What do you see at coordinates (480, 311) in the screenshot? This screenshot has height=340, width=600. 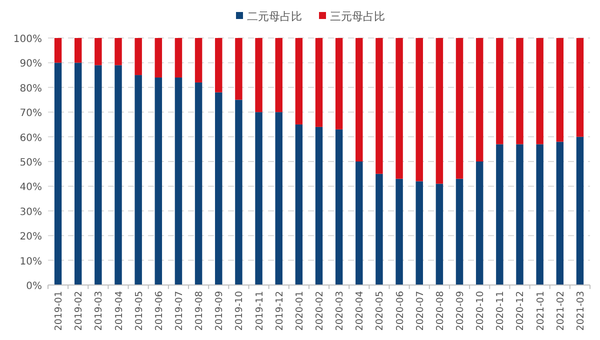 I see `x-tick-label: 2020-10` at bounding box center [480, 311].